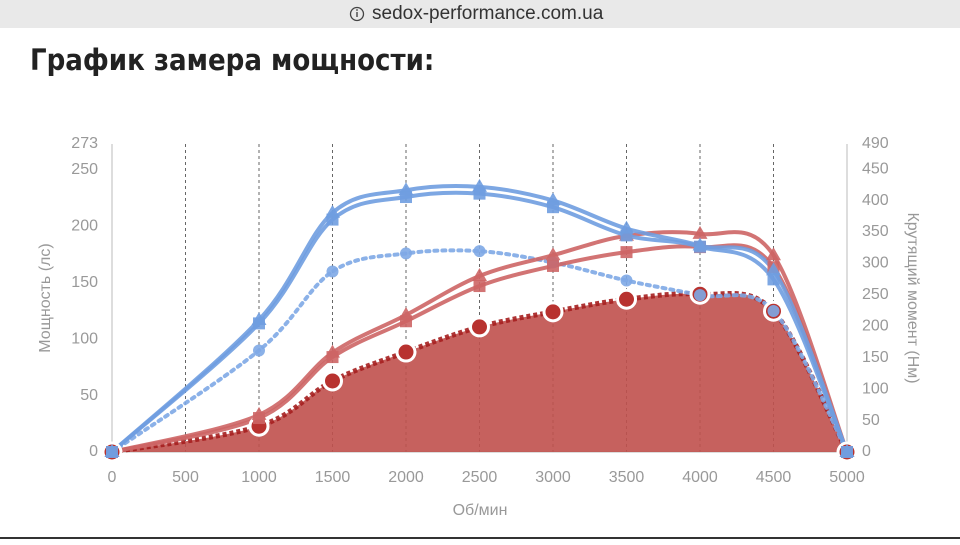 This screenshot has height=545, width=960. Describe the element at coordinates (480, 510) in the screenshot. I see `x-axis-title: Об/мин` at that location.